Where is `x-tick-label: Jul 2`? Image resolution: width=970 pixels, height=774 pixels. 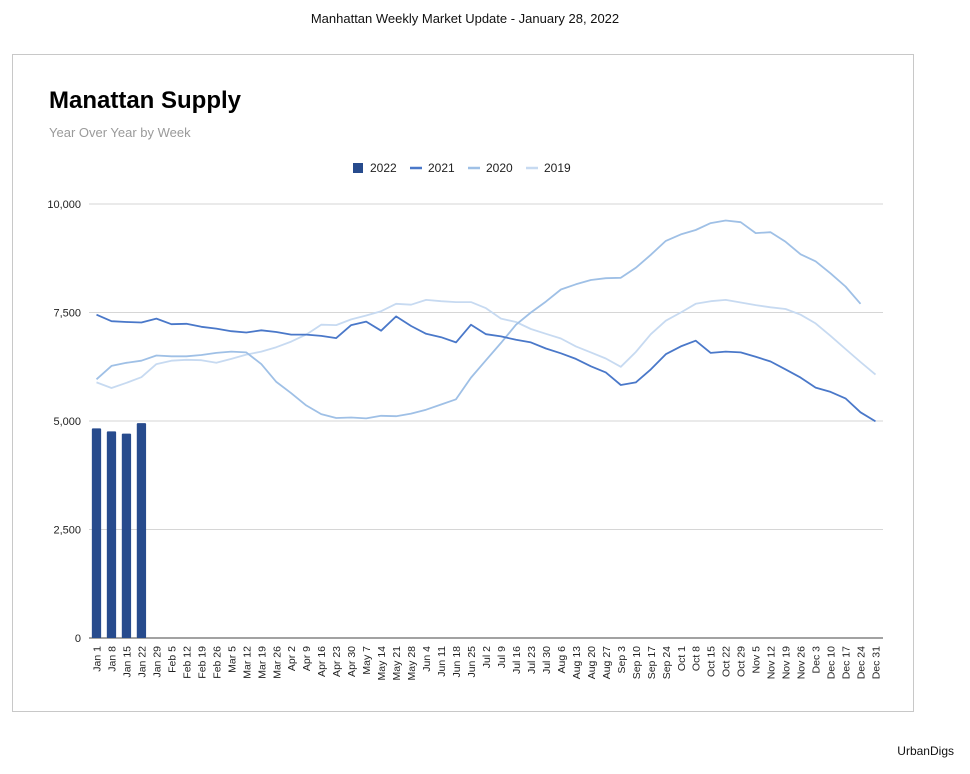 x-tick-label: Jul 2 is located at coordinates (487, 657).